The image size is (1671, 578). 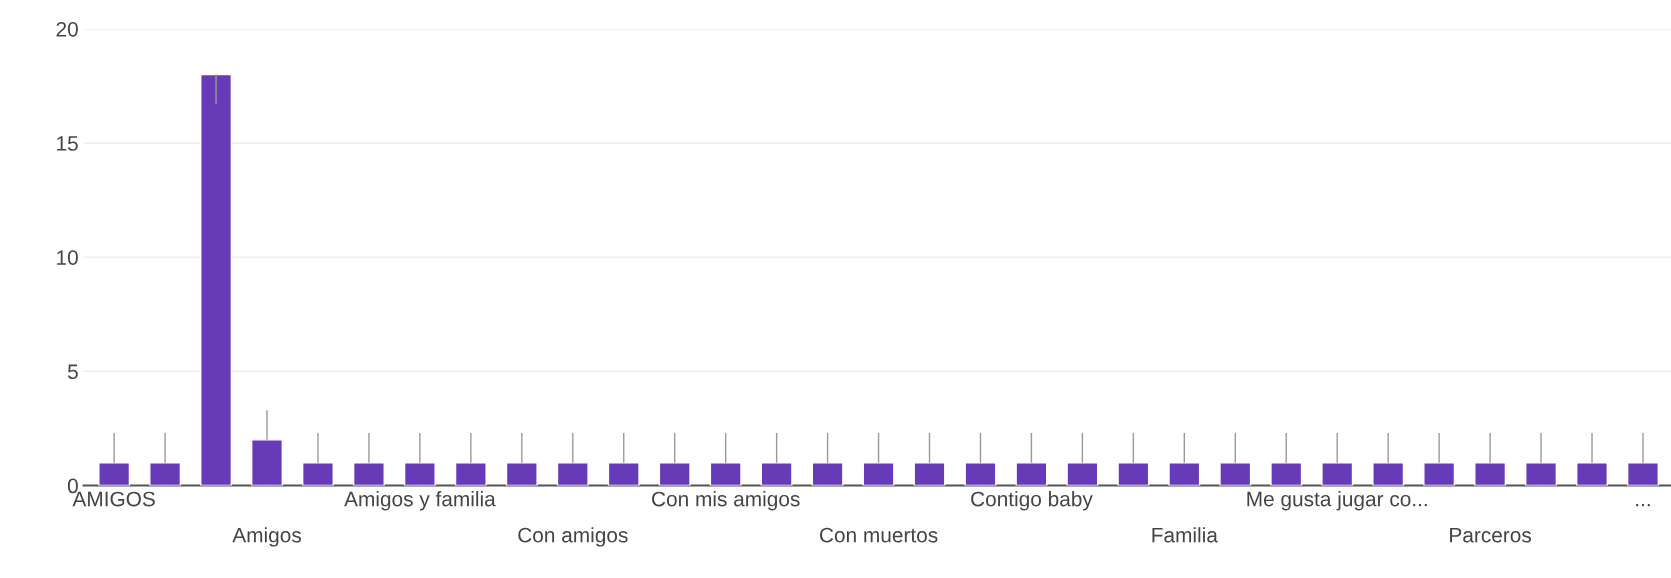 I want to click on x-tick-label: Parceros, so click(x=1491, y=535).